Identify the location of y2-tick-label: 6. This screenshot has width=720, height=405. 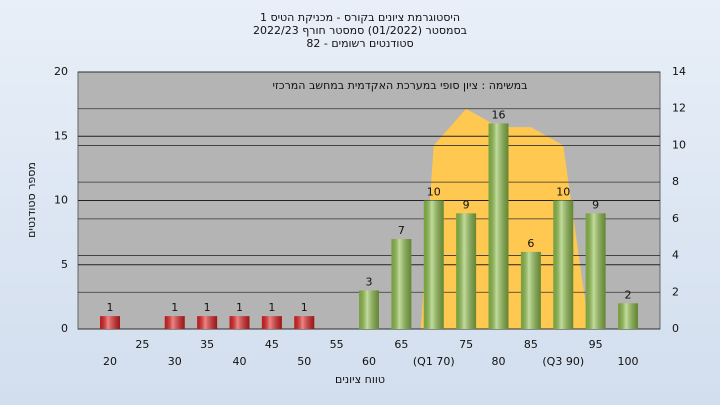
(675, 218).